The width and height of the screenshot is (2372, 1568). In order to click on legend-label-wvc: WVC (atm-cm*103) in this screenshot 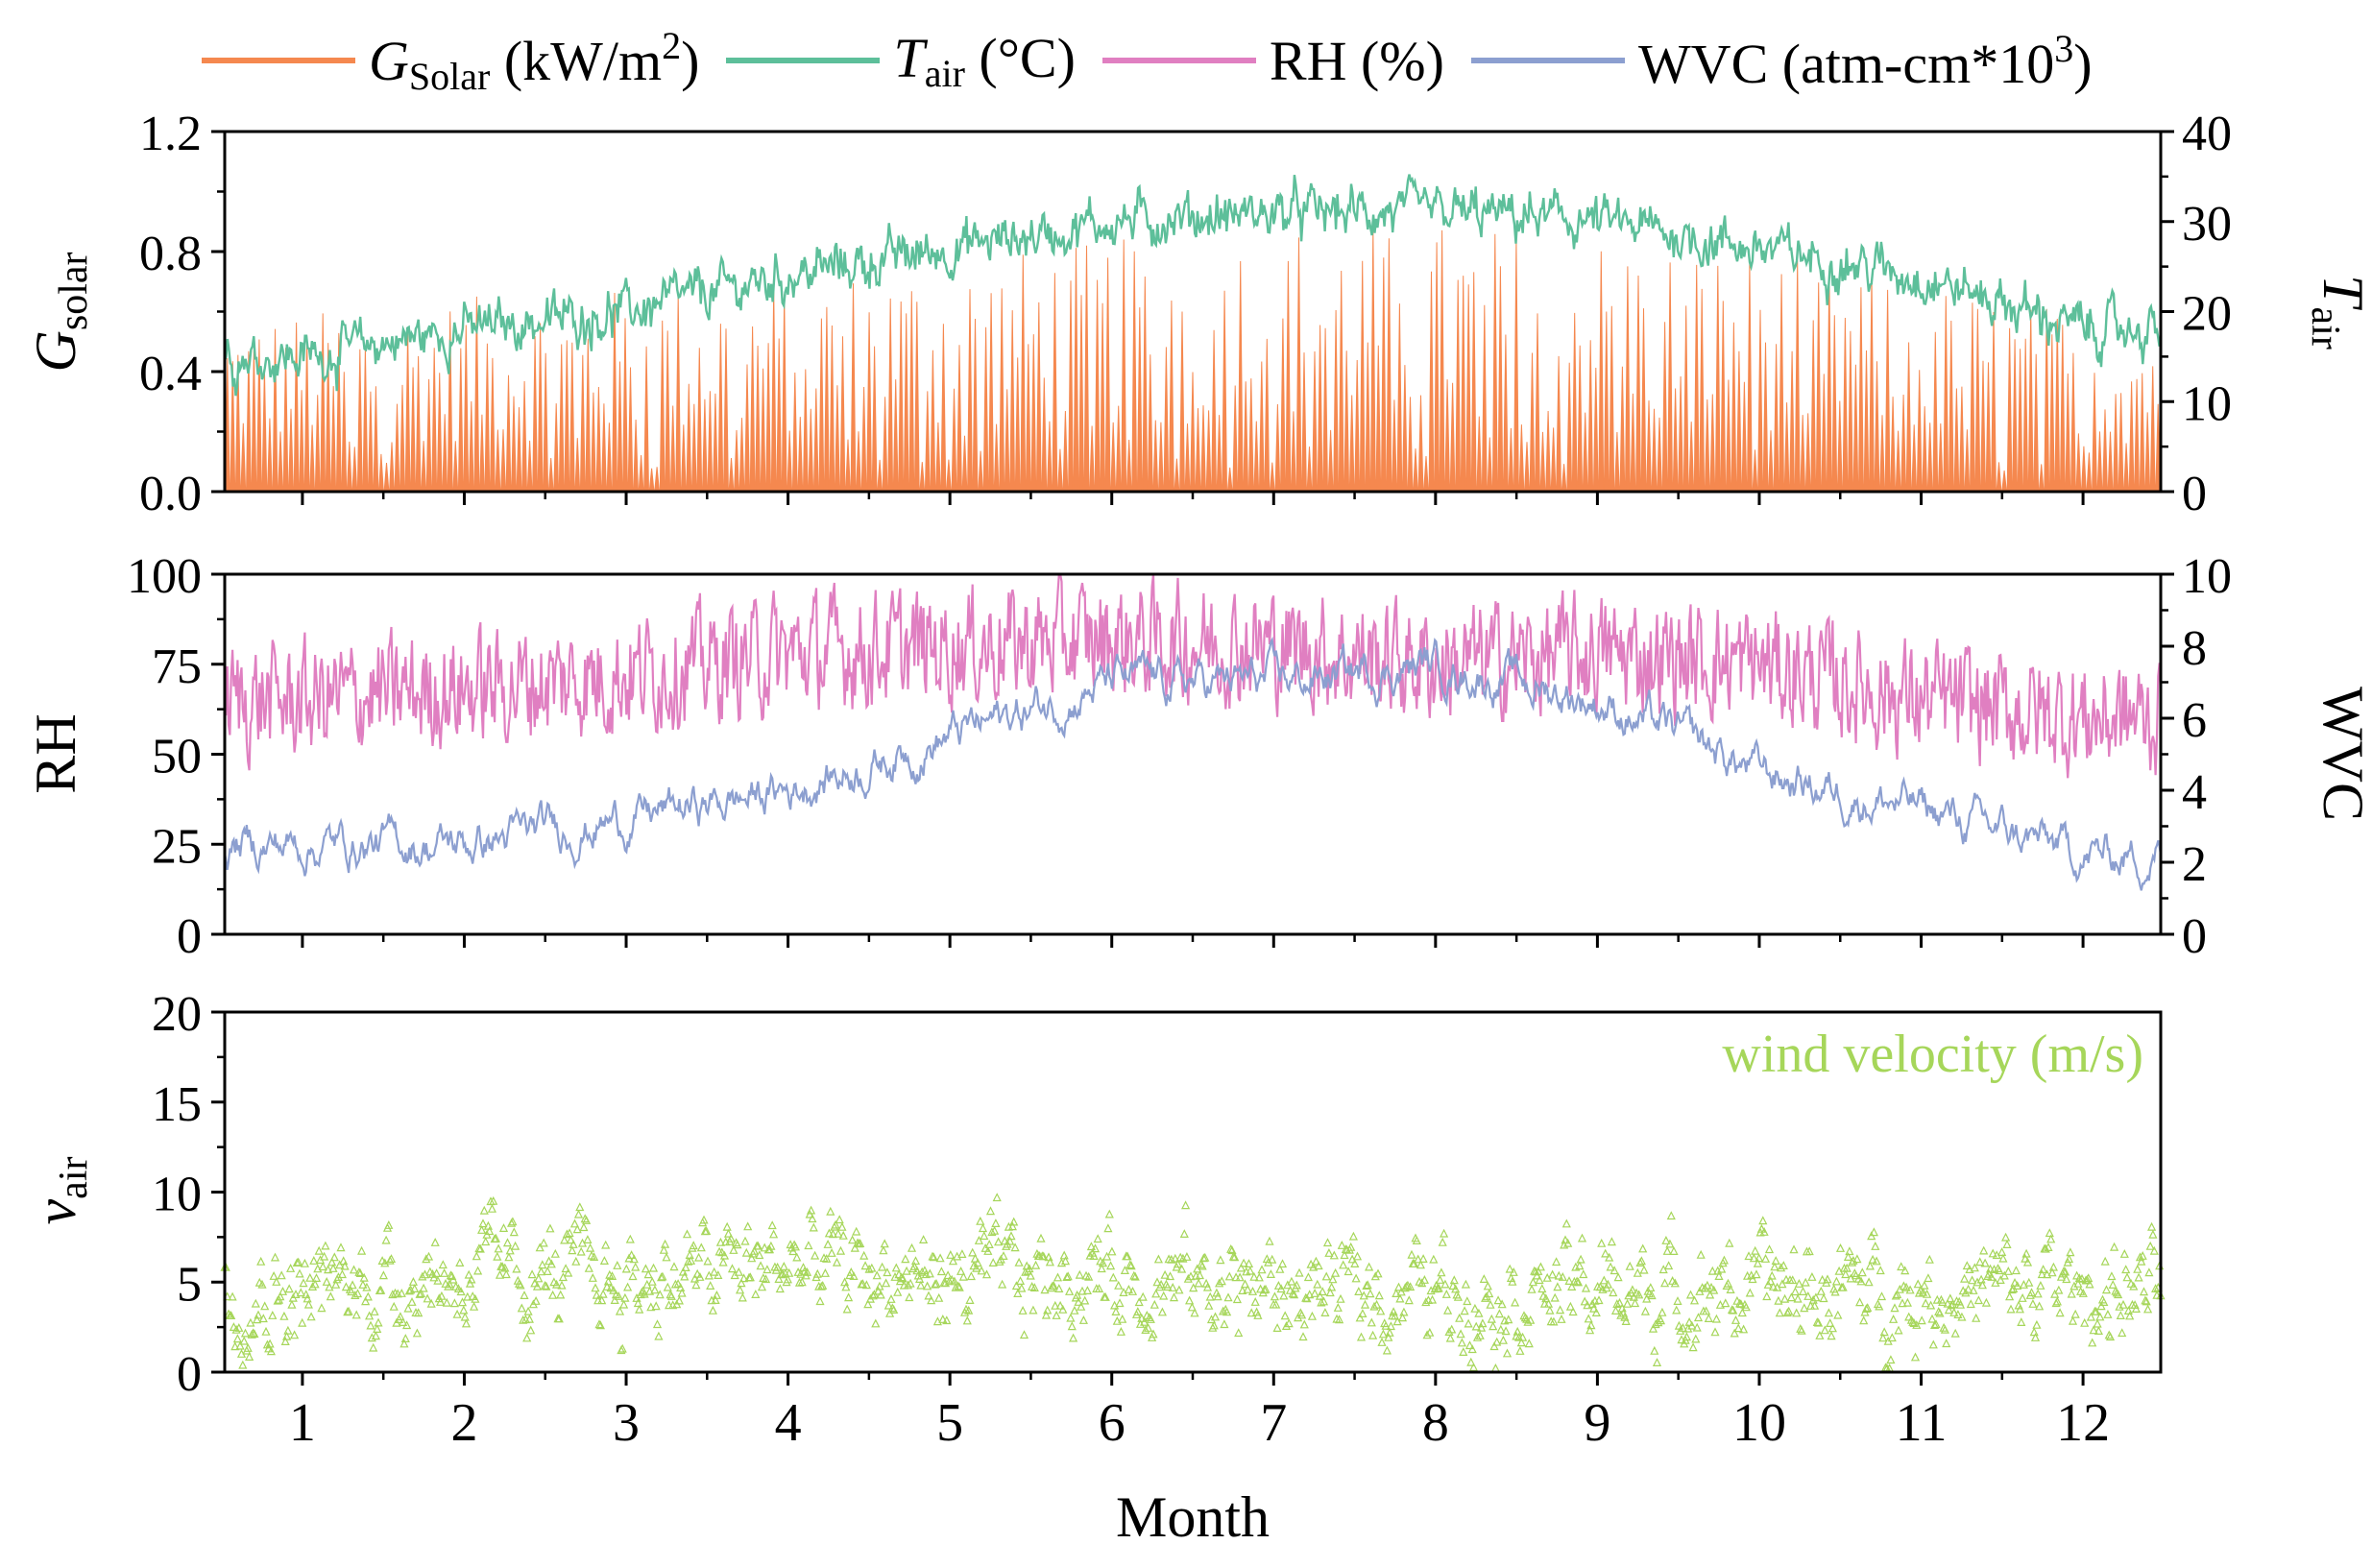, I will do `click(1866, 61)`.